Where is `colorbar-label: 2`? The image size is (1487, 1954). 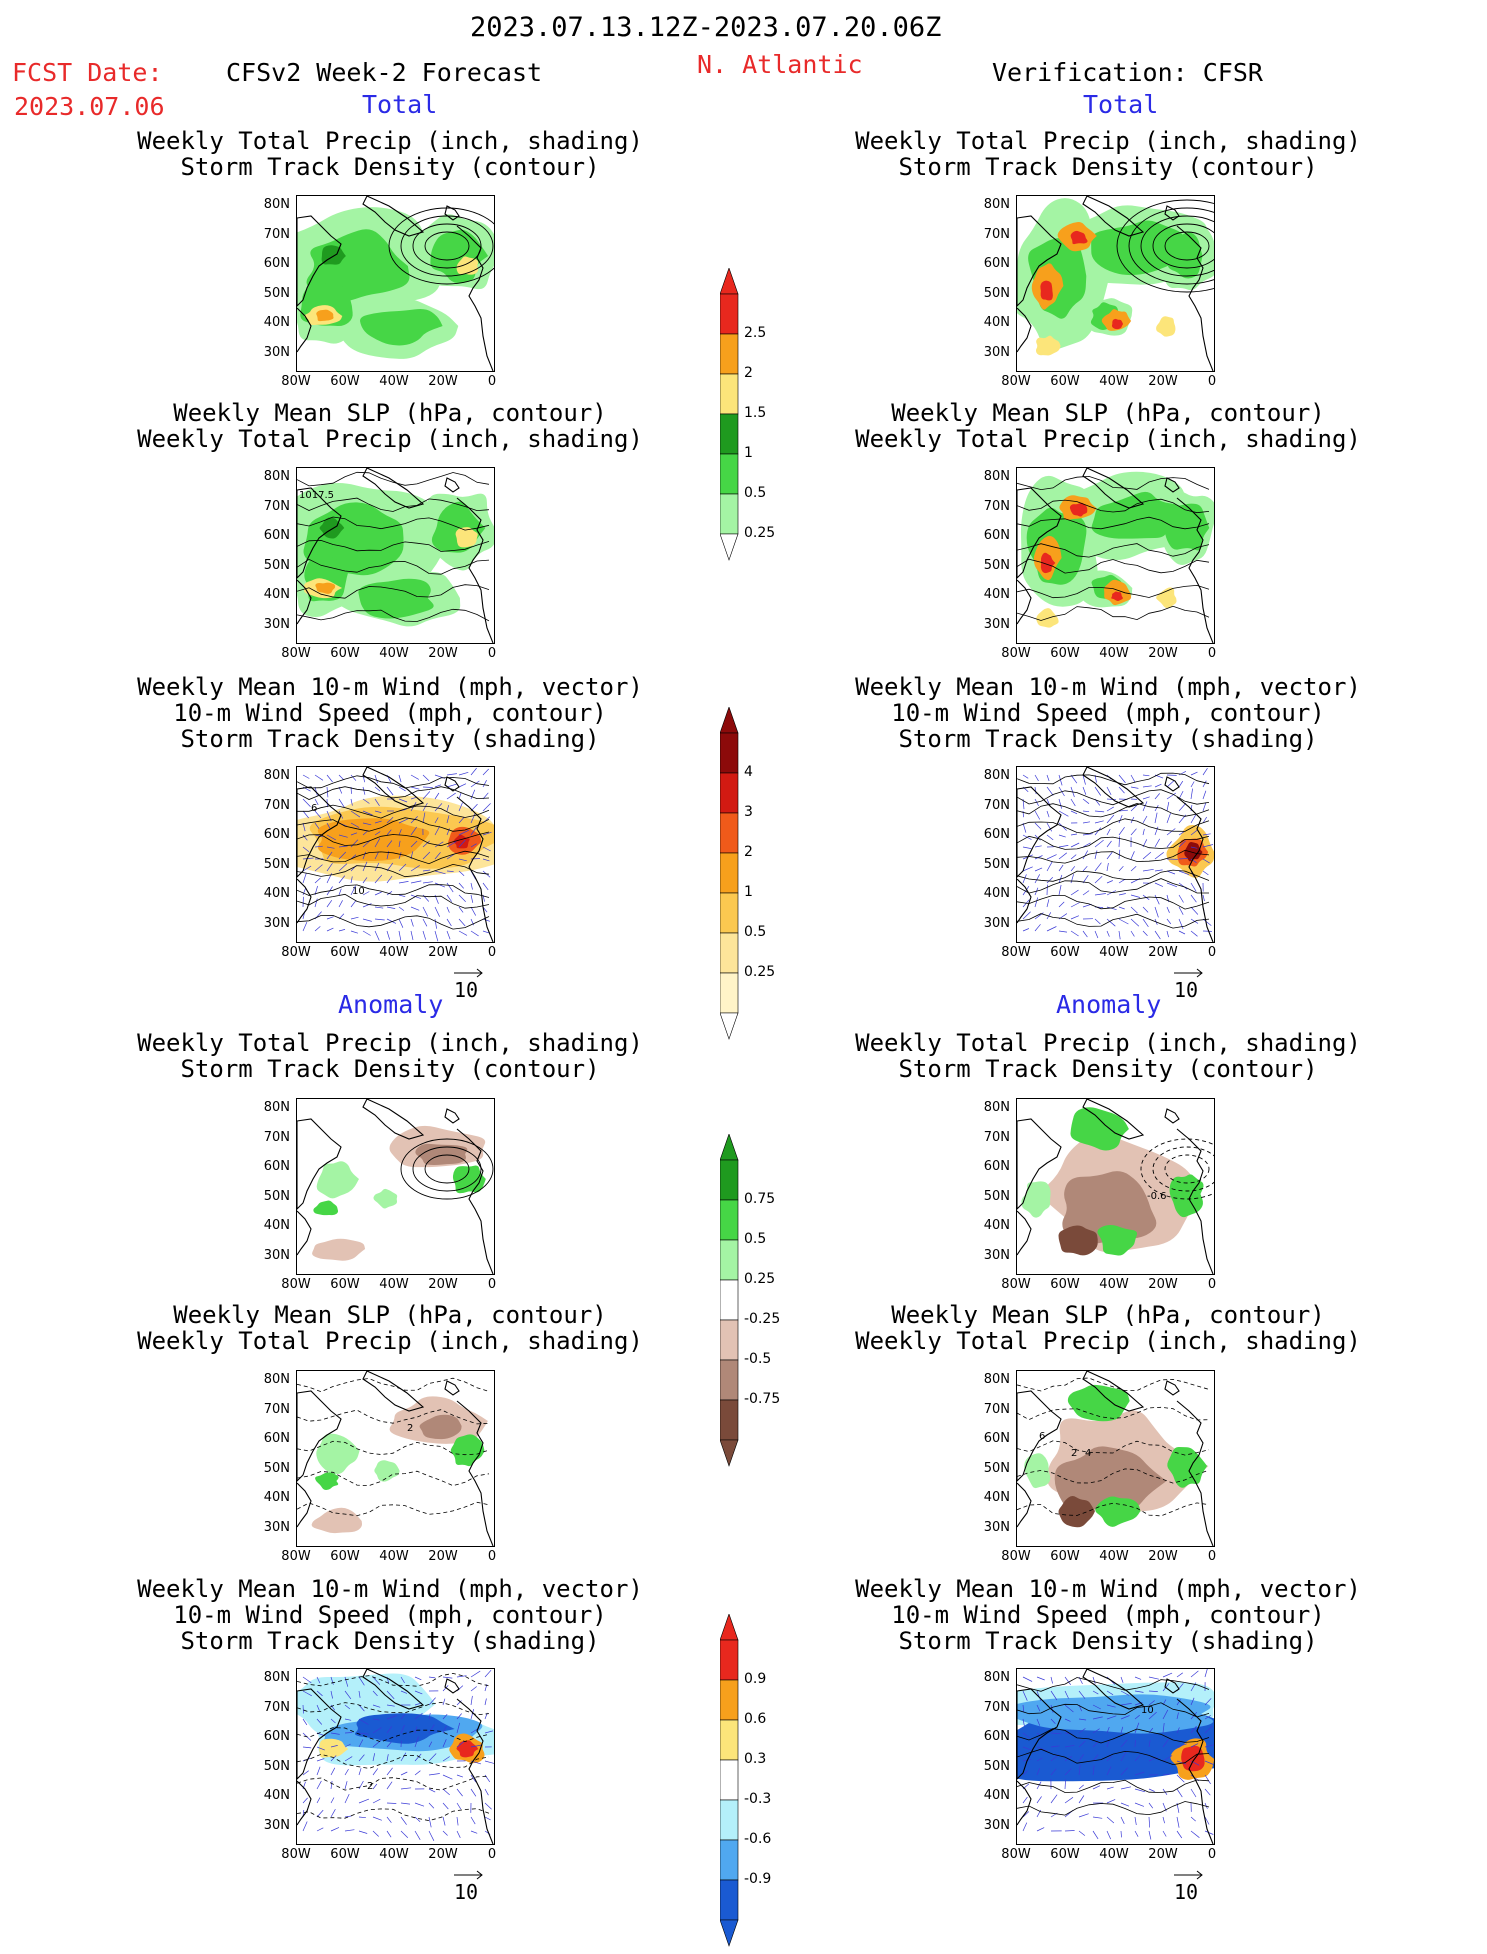 colorbar-label: 2 is located at coordinates (748, 852).